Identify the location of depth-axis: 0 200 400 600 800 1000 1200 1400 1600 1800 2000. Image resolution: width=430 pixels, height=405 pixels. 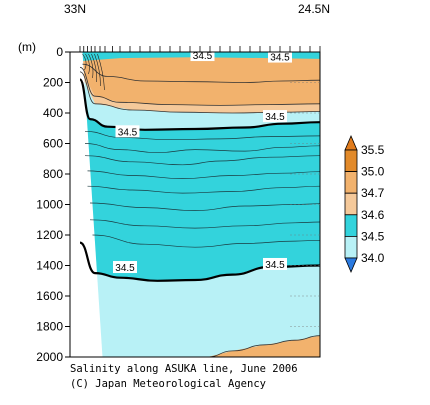
(53, 204).